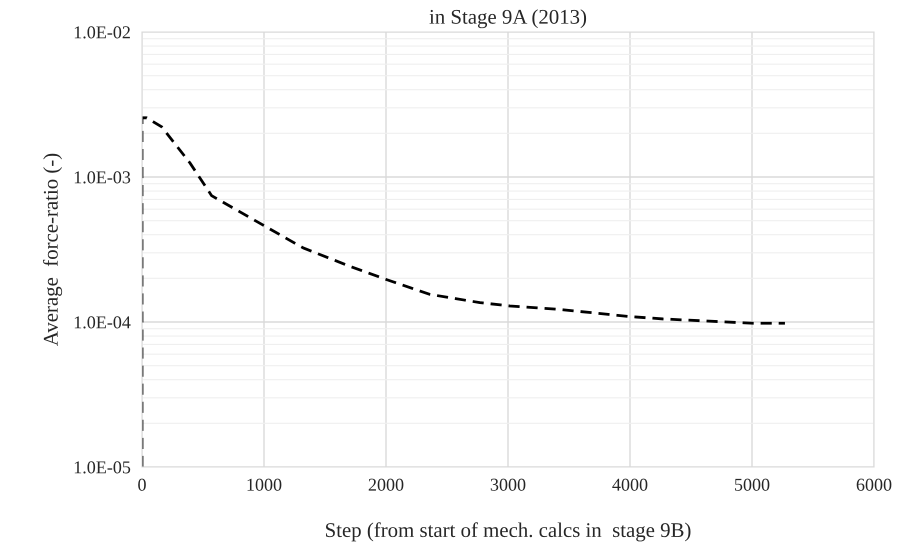 Image resolution: width=904 pixels, height=547 pixels. I want to click on x-tick-label: 6000, so click(874, 484).